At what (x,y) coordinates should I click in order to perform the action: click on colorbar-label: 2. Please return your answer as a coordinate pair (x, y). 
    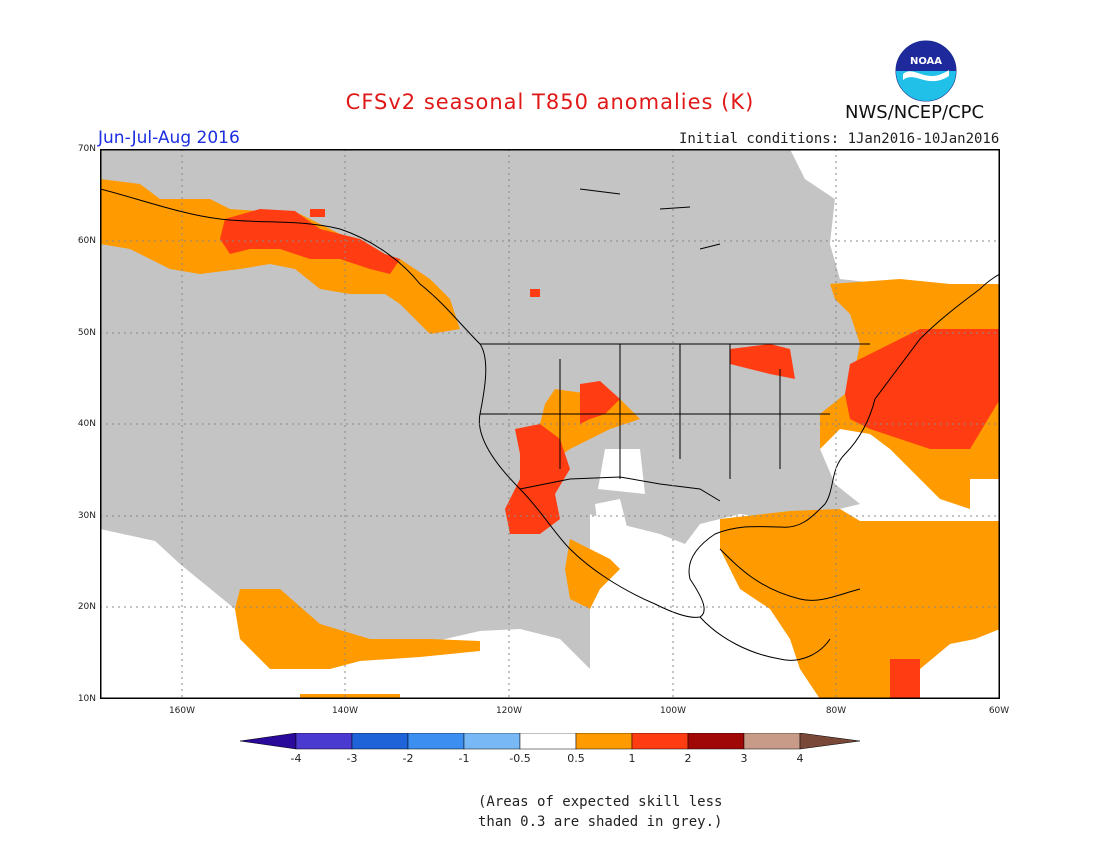
    Looking at the image, I should click on (688, 758).